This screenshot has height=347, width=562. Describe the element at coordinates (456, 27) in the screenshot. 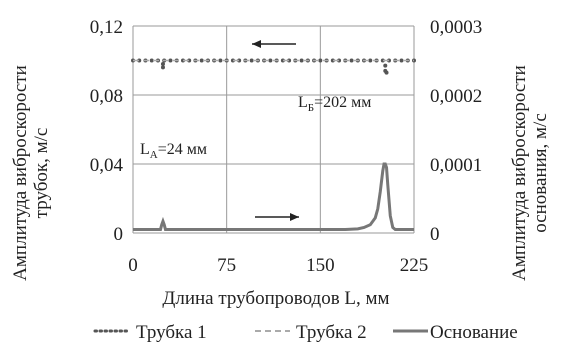

I see `y-right-tick-label: 0,0003` at that location.